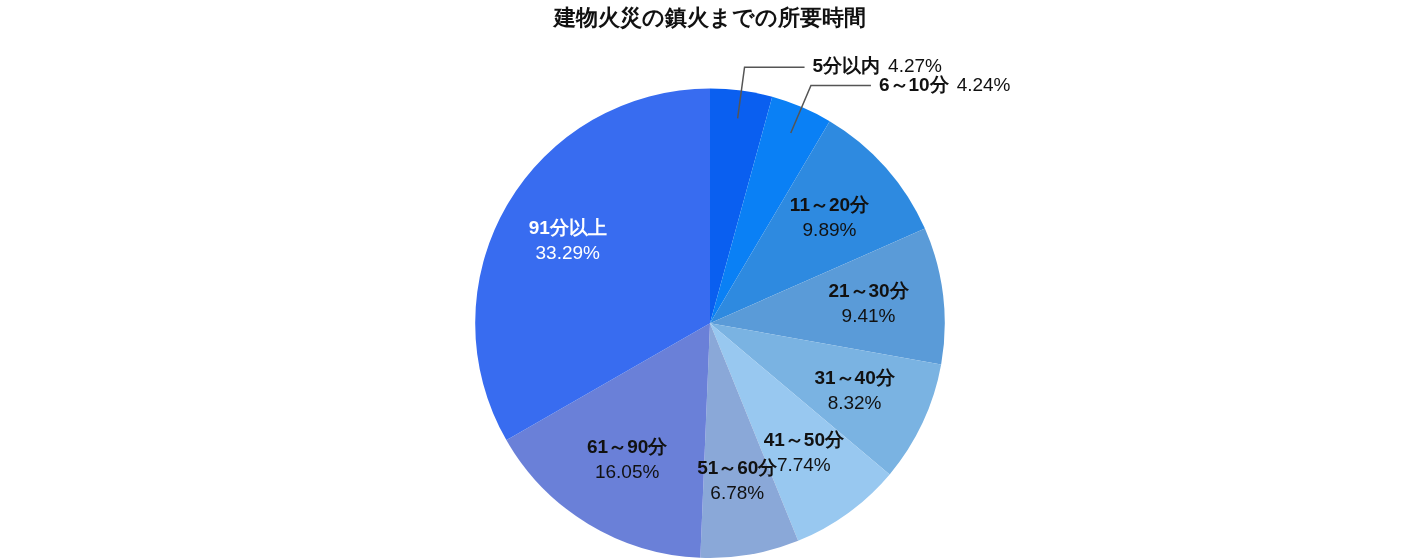  I want to click on slice-label: 91分以上, so click(567, 228).